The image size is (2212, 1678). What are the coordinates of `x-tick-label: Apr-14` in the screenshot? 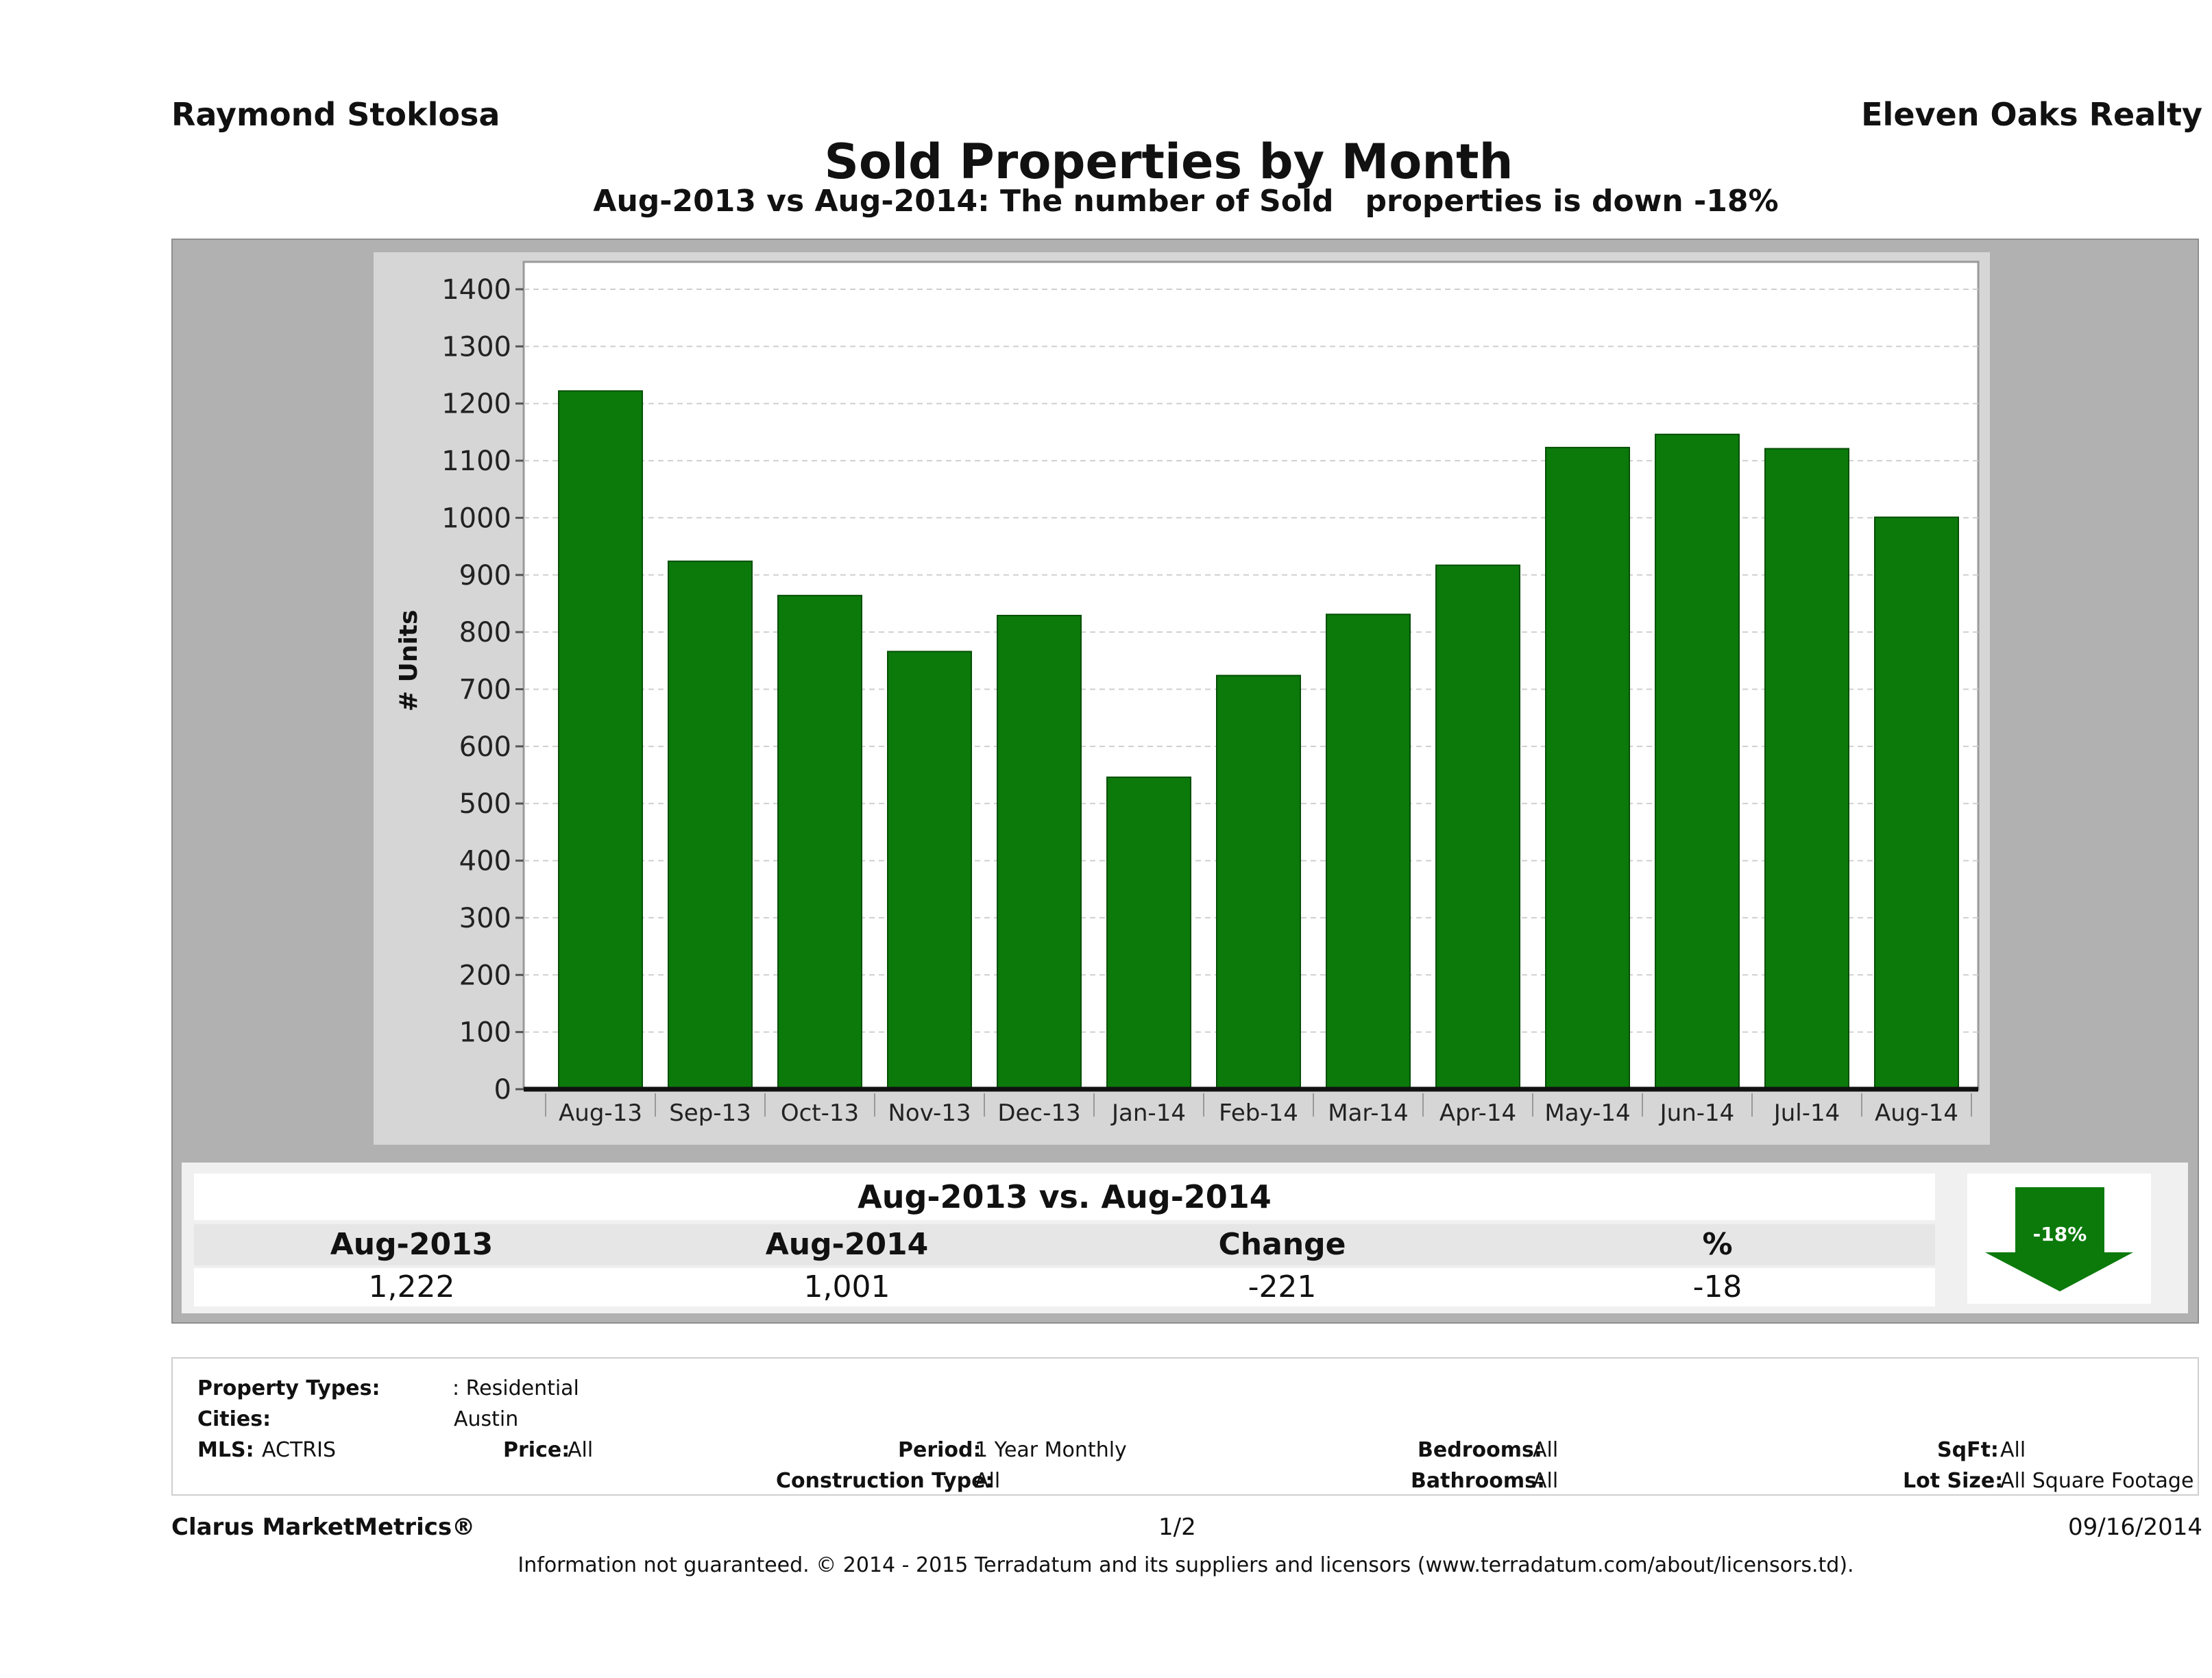 It's located at (1477, 1113).